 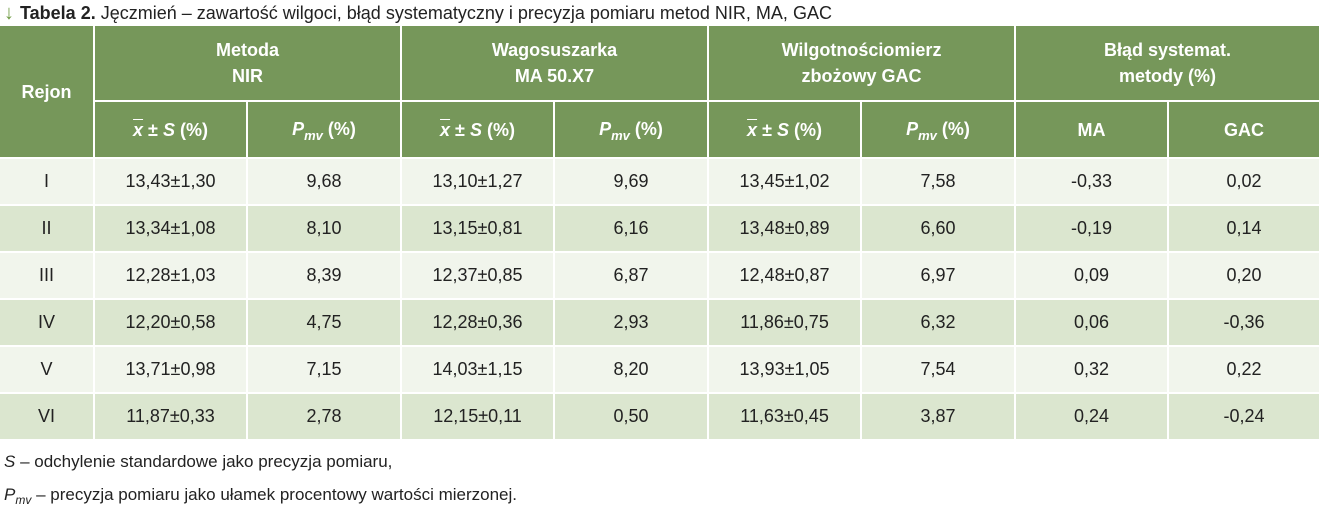 I want to click on cell-bias-gac: -0,24, so click(x=1243, y=417).